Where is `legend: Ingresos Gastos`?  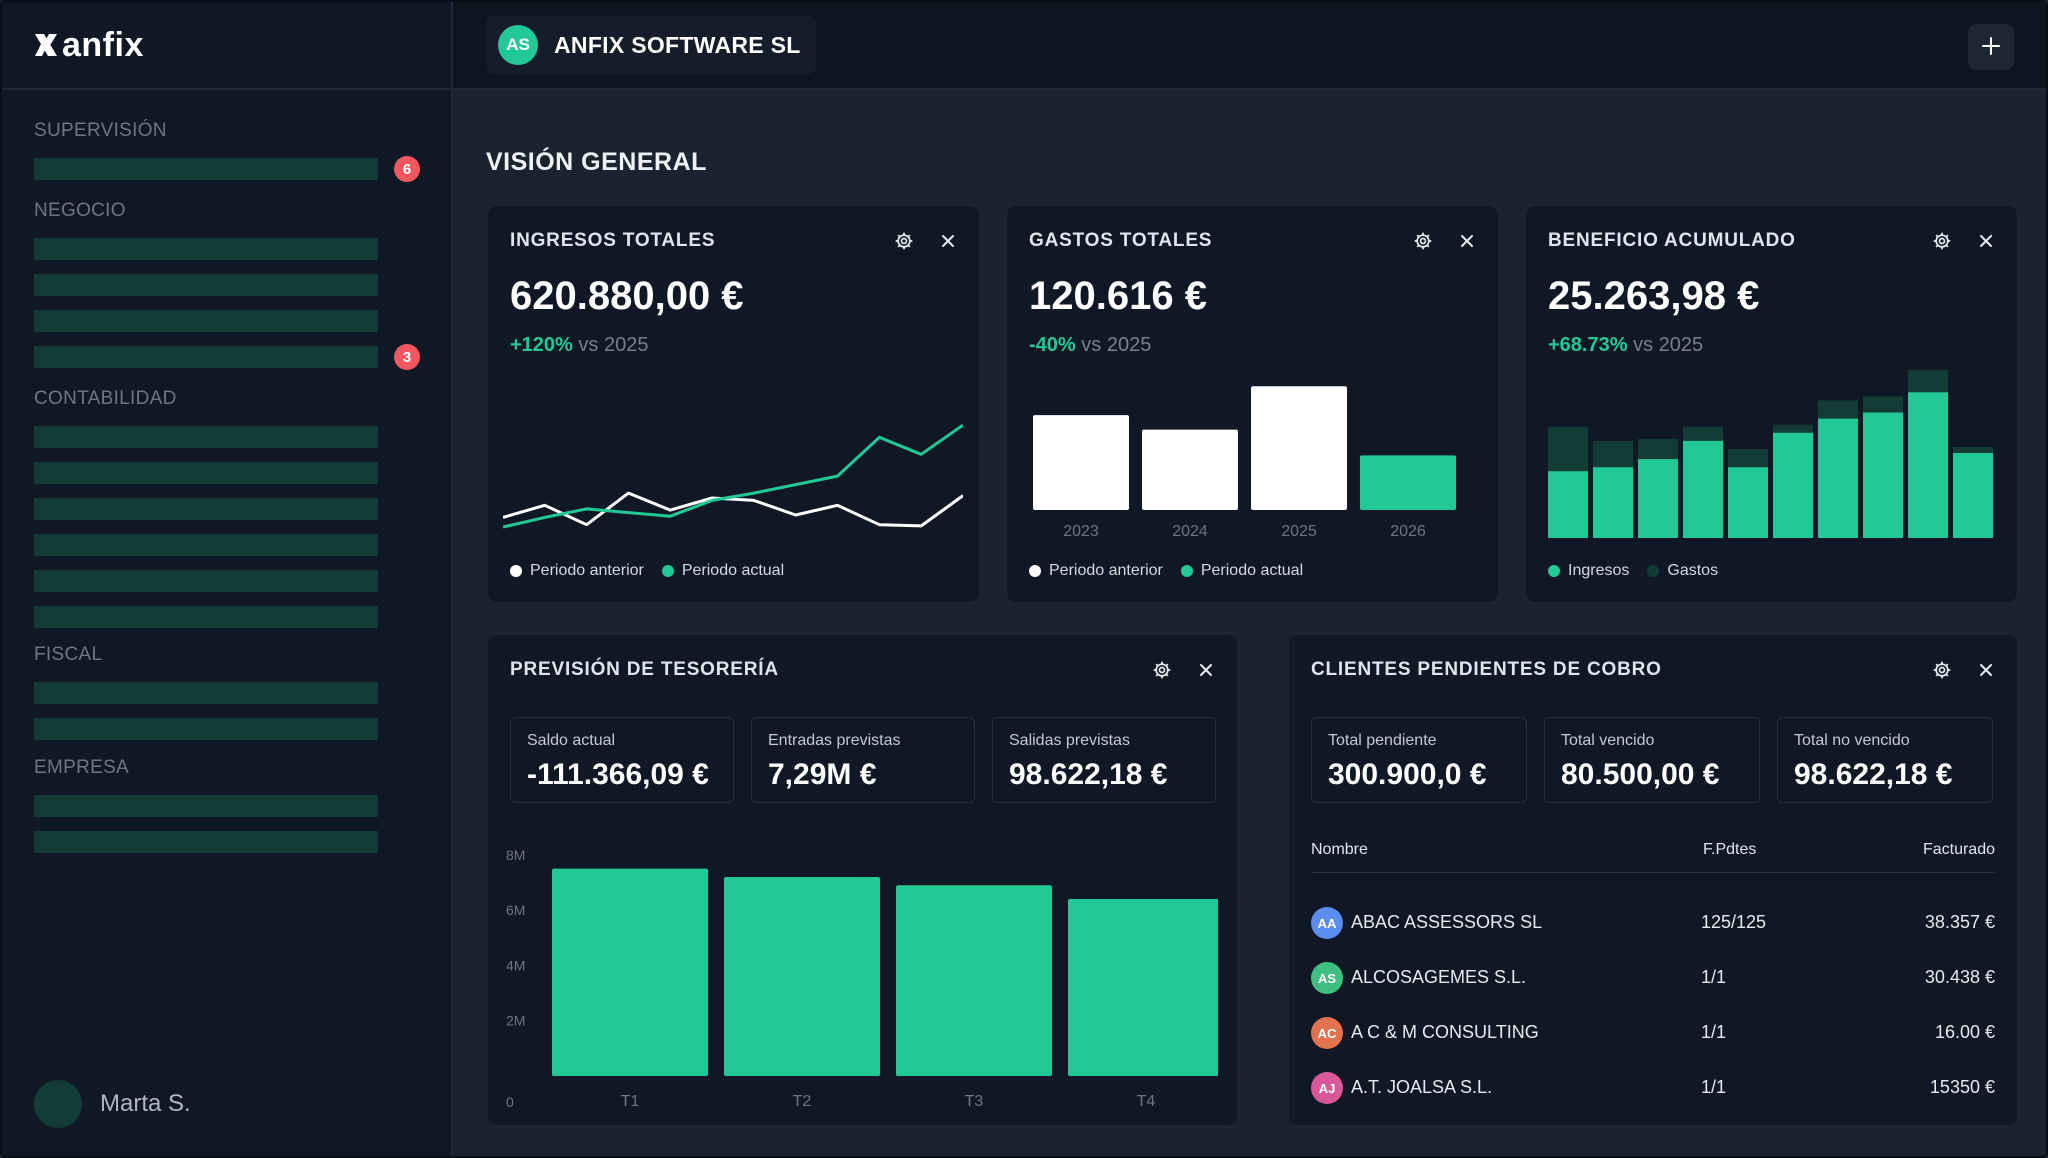
legend: Ingresos Gastos is located at coordinates (1633, 571).